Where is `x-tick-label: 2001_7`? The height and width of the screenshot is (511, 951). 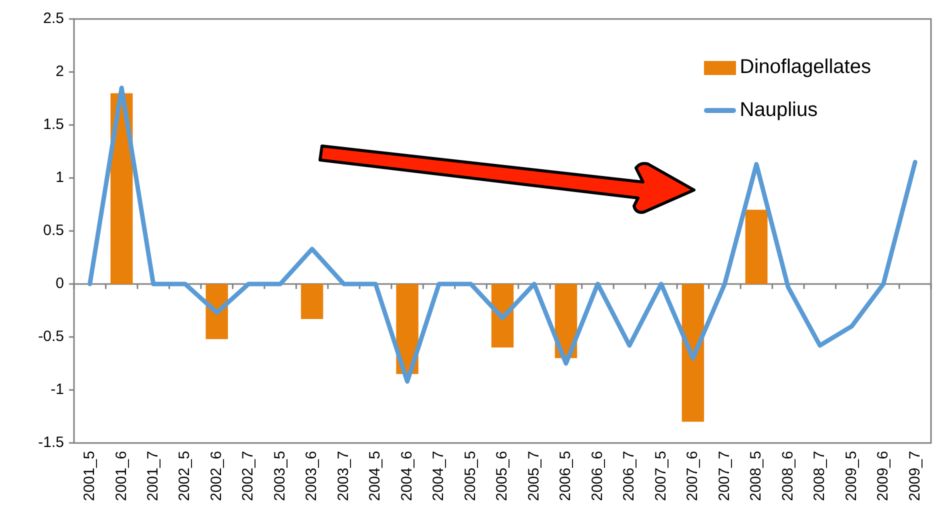
x-tick-label: 2001_7 is located at coordinates (153, 476).